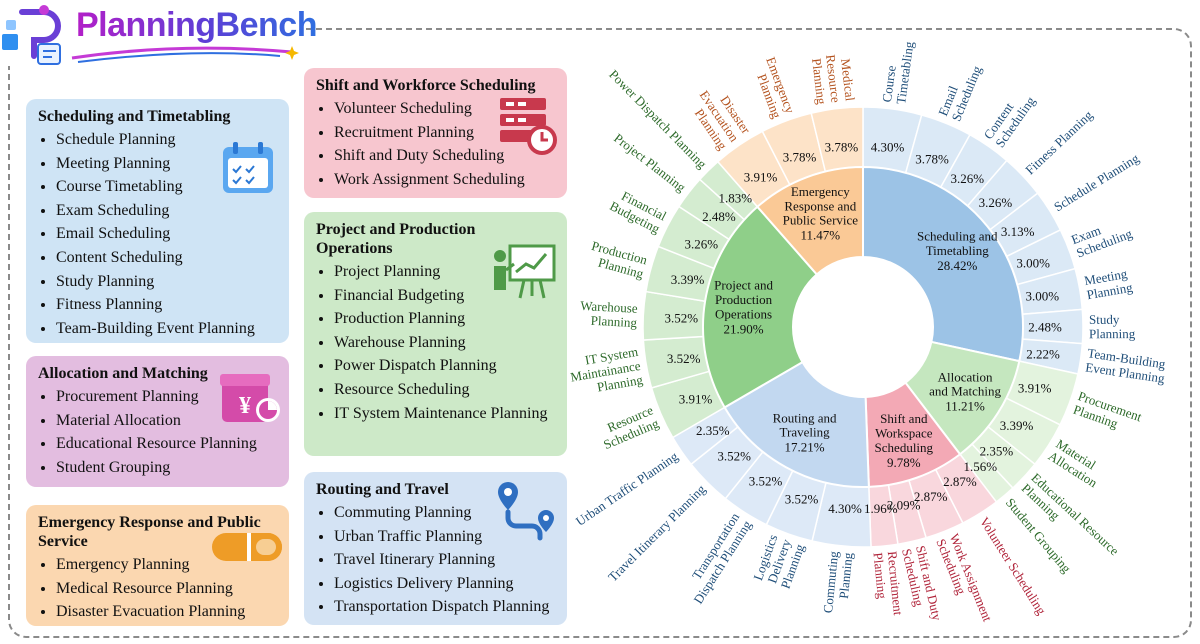 The height and width of the screenshot is (644, 1200). What do you see at coordinates (149, 532) in the screenshot?
I see `card-emergency-title: Emergency Response and Public Service` at bounding box center [149, 532].